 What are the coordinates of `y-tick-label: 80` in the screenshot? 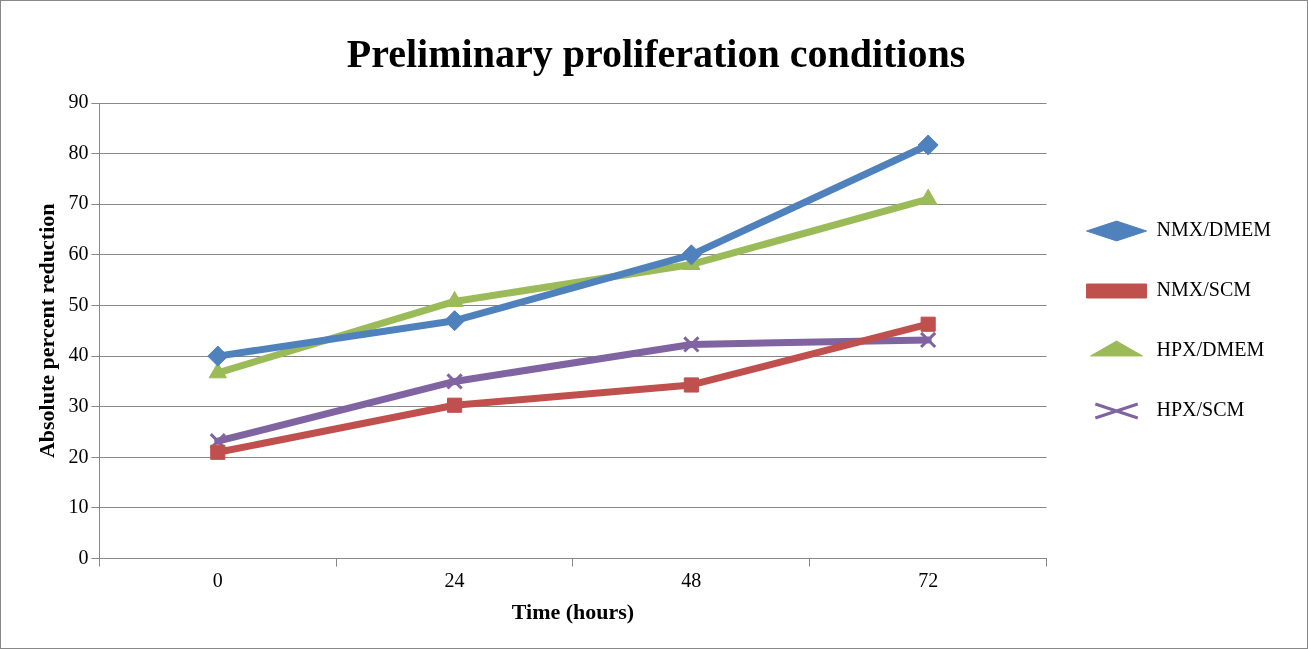 It's located at (78, 151).